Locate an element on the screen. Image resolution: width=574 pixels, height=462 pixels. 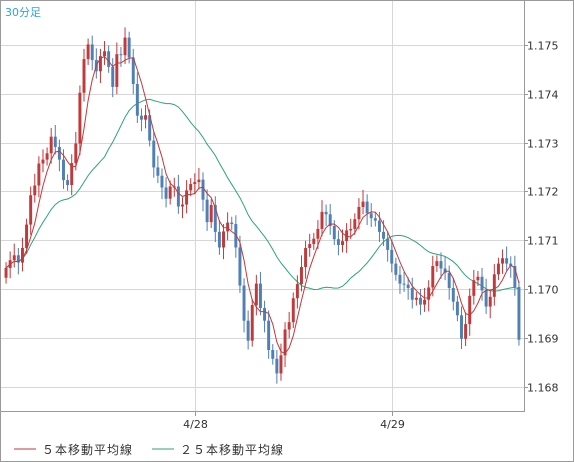
legend: ５本移動平均線 ２５本移動平均線 is located at coordinates (148, 449).